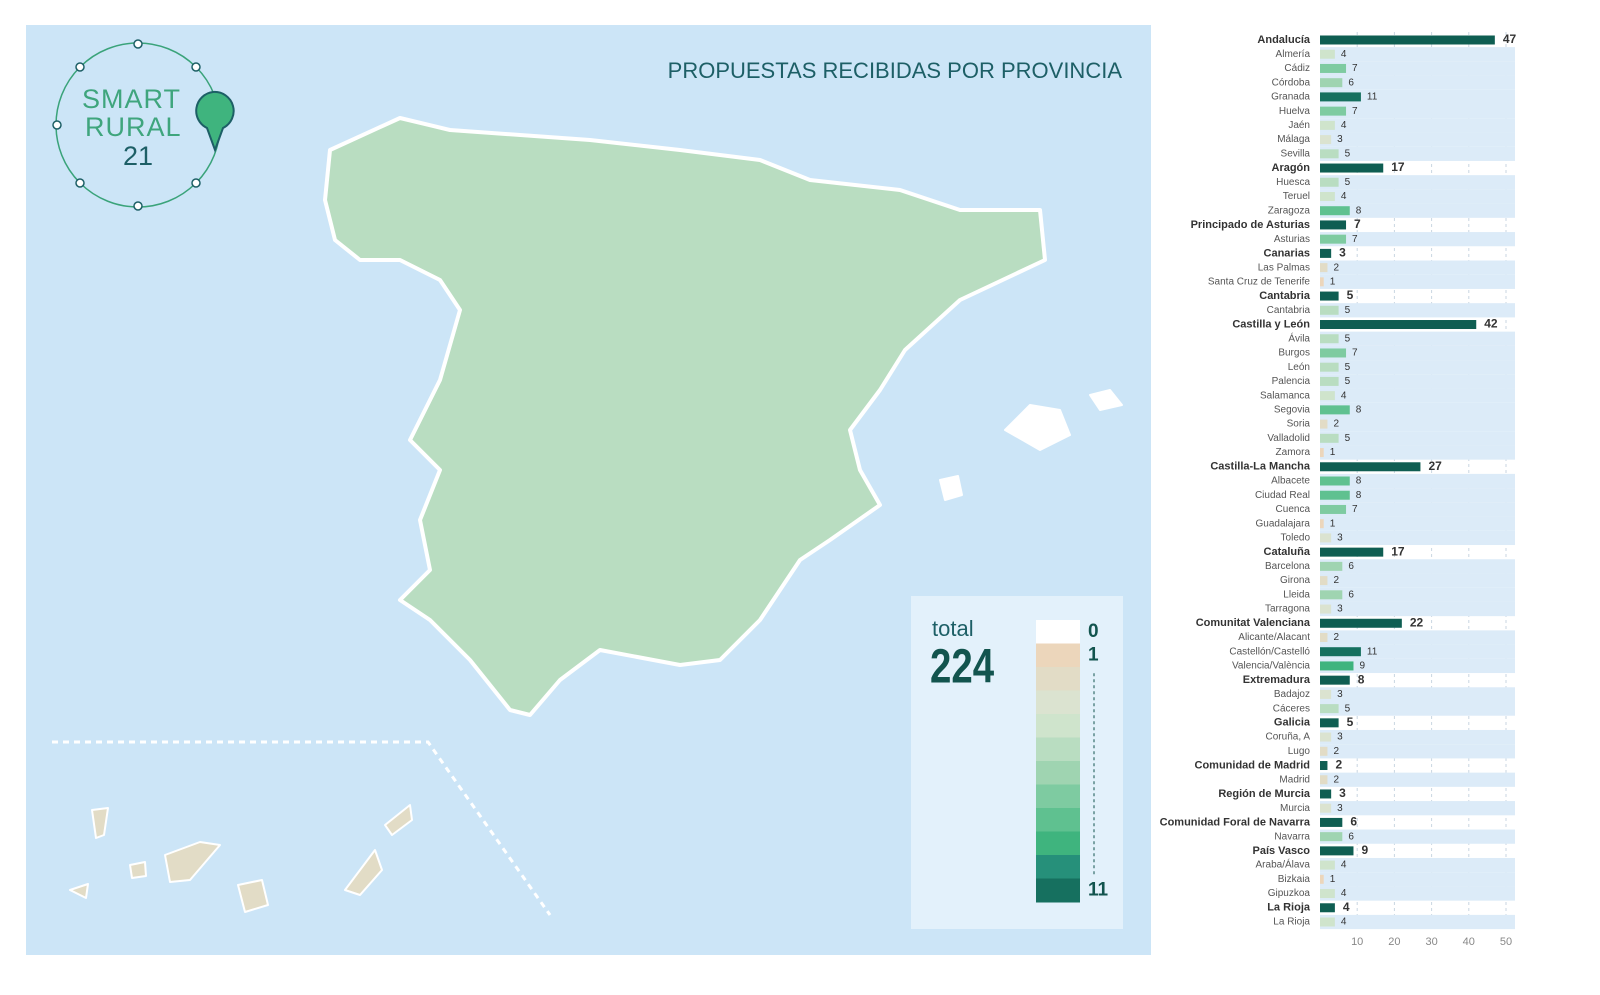  I want to click on province-label: León, so click(1299, 367).